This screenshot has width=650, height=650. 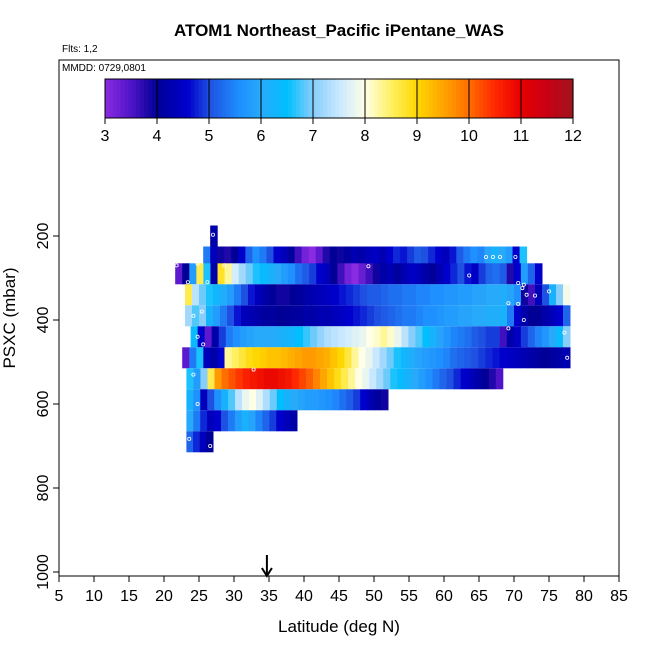 What do you see at coordinates (514, 596) in the screenshot?
I see `x-tick-label: 70` at bounding box center [514, 596].